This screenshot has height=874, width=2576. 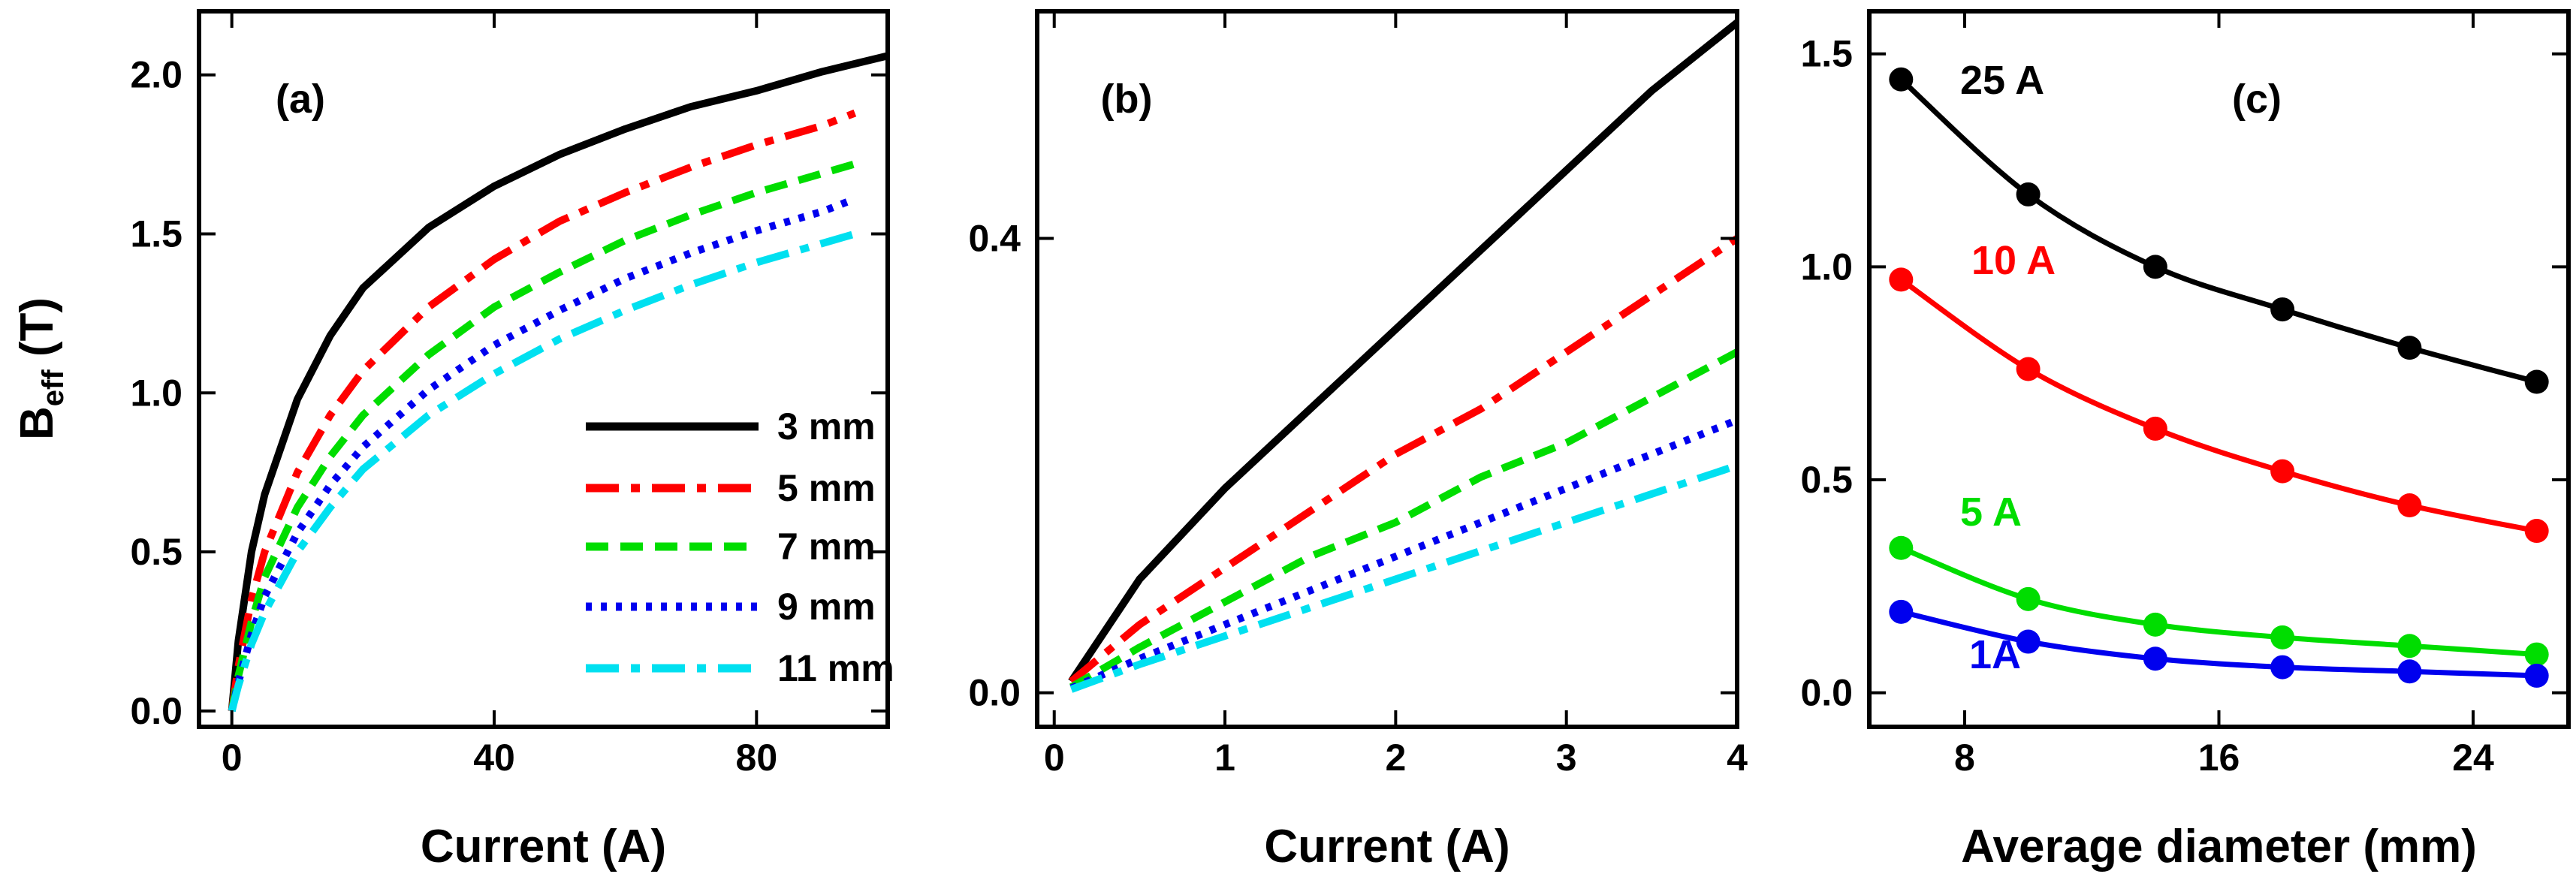 What do you see at coordinates (740, 547) in the screenshot?
I see `legend: 3 mm 5 mm 7 mm 9 mm 11 mm` at bounding box center [740, 547].